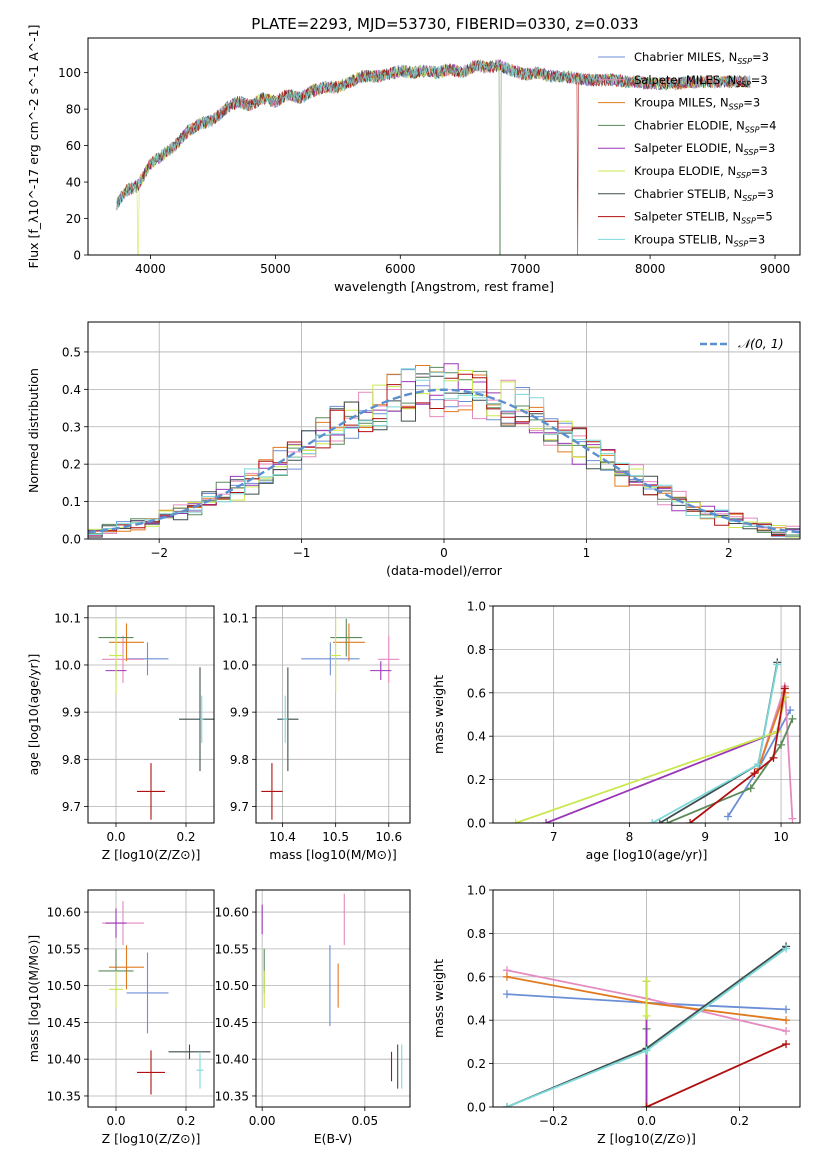 The height and width of the screenshot is (1170, 819). I want to click on x-tick-label: 1, so click(587, 553).